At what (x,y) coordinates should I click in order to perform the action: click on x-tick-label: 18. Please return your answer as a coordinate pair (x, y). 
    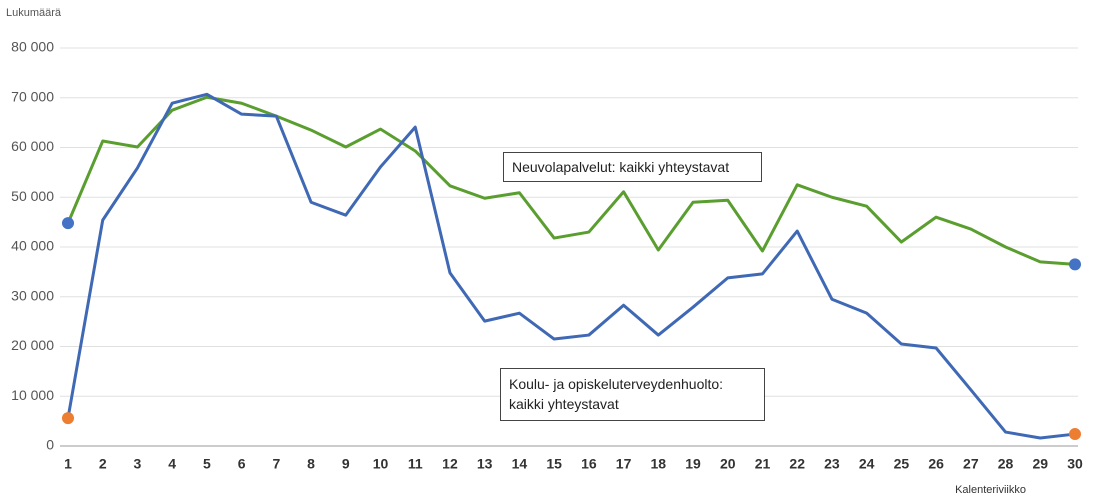
    Looking at the image, I should click on (659, 464).